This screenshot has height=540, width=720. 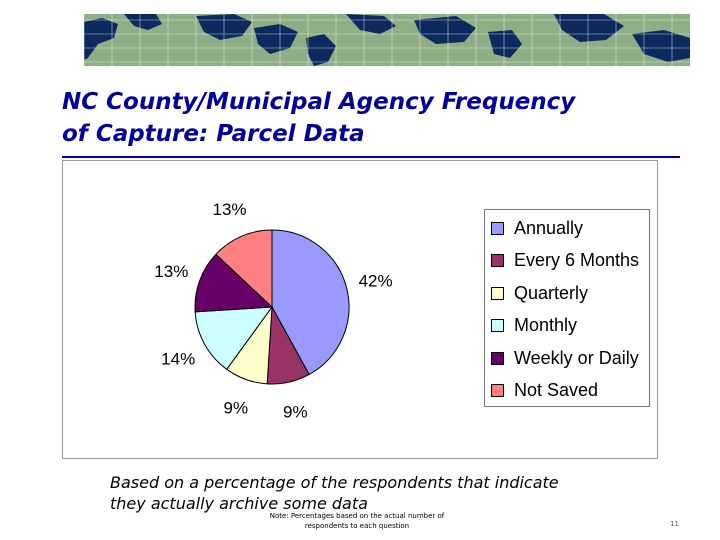 I want to click on title-underline, so click(x=371, y=157).